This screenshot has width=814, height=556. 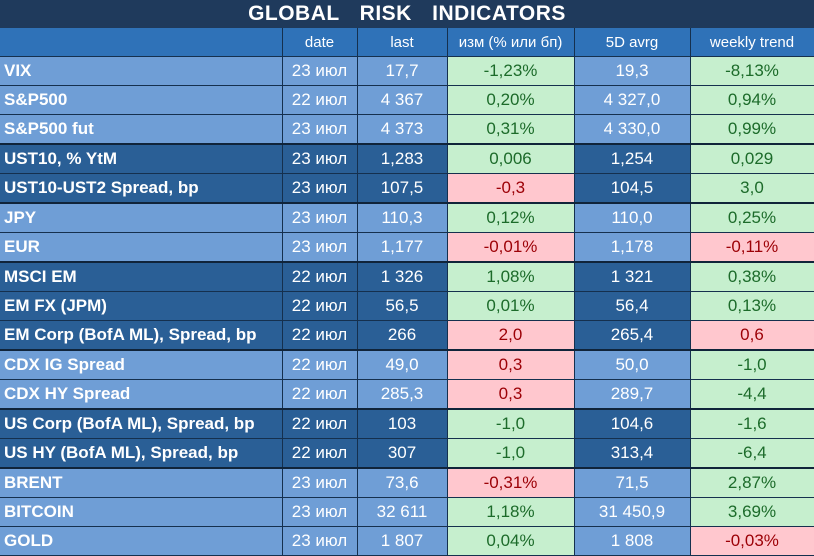 I want to click on weekly-trend-cell: 0,6, so click(x=752, y=335).